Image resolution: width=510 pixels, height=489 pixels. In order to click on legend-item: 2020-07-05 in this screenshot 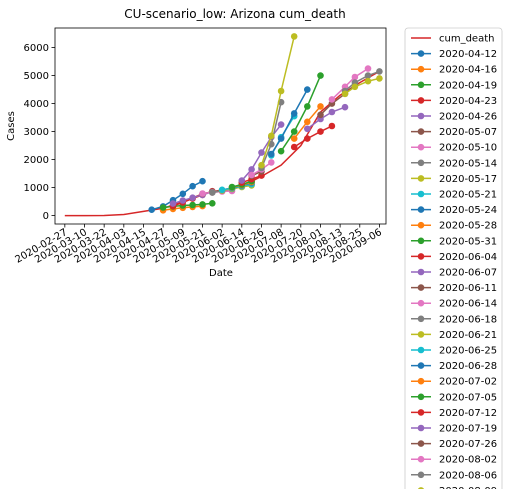, I will do `click(454, 397)`.